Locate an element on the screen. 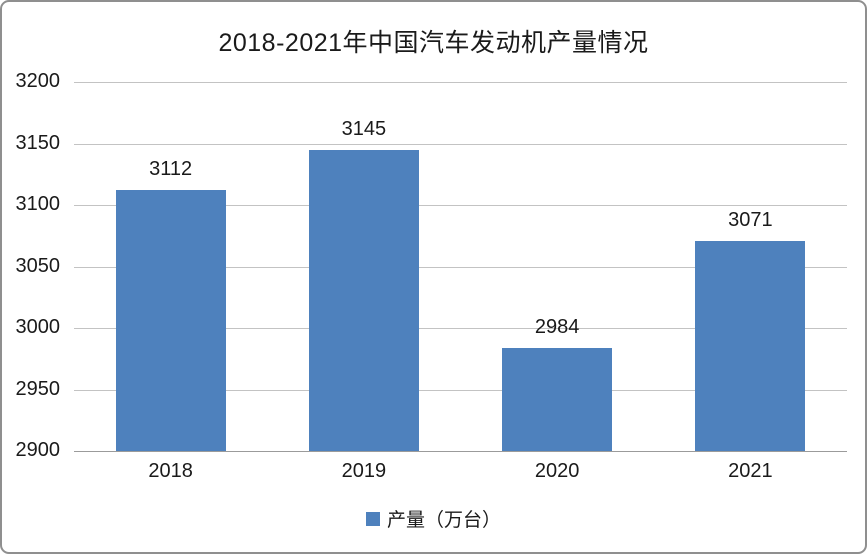 Image resolution: width=867 pixels, height=554 pixels. x-axis-label: 2021 is located at coordinates (750, 471).